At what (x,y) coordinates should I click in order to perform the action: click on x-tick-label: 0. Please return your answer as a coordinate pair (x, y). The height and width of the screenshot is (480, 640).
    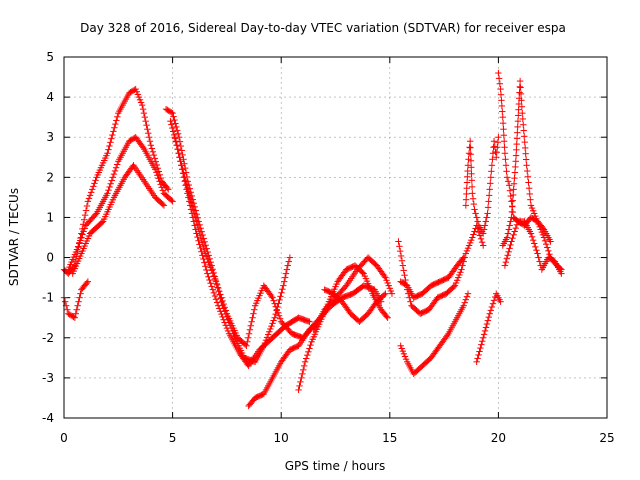
    Looking at the image, I should click on (64, 438).